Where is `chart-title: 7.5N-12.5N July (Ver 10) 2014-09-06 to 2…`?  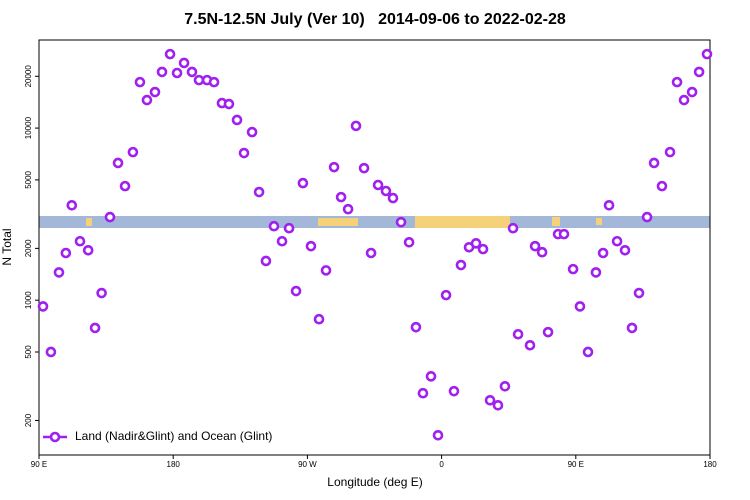 chart-title: 7.5N-12.5N July (Ver 10) 2014-09-06 to 2… is located at coordinates (375, 19).